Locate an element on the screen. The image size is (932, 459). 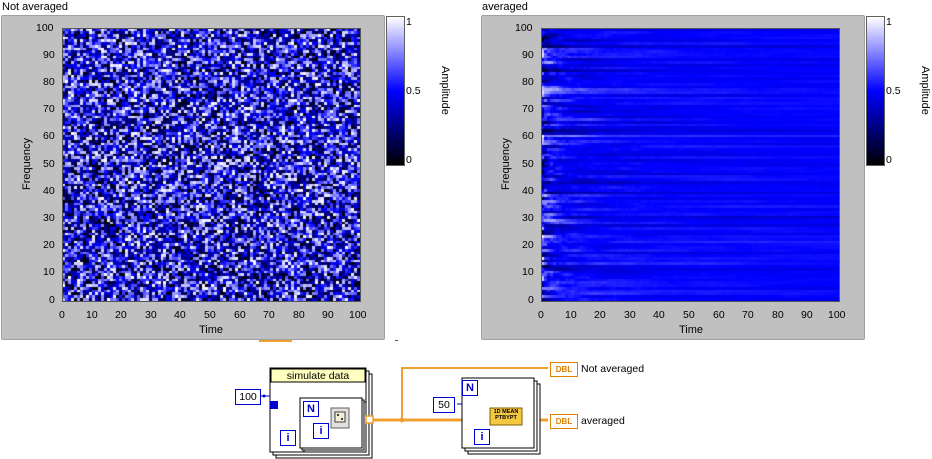
graph2-y-tick: 100 is located at coordinates (524, 28).